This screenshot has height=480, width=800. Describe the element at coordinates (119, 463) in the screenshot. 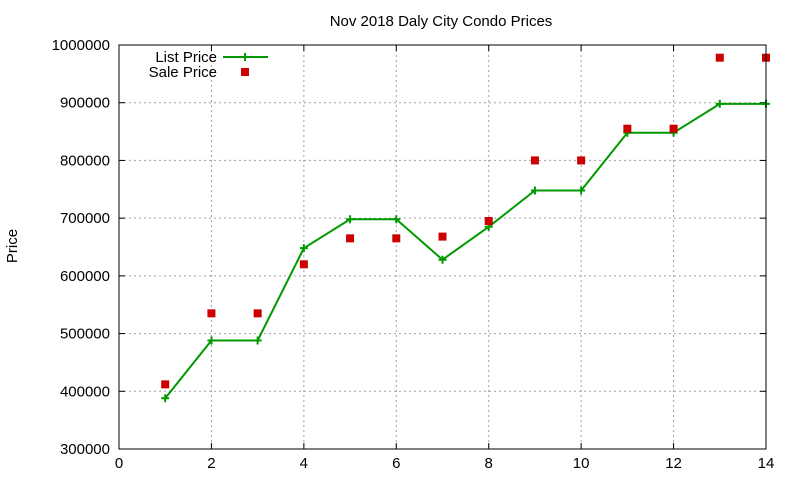

I see `x-tick-label: 0` at that location.